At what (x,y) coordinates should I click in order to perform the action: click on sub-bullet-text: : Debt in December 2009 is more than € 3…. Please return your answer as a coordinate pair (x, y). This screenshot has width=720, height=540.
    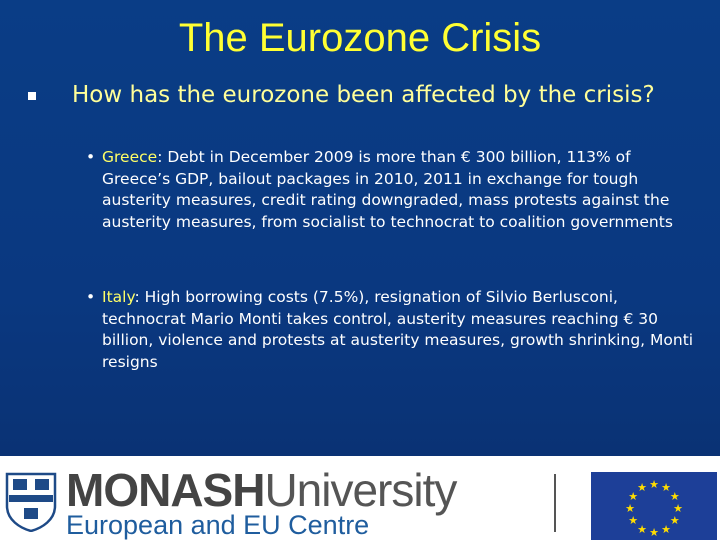
    Looking at the image, I should click on (387, 189).